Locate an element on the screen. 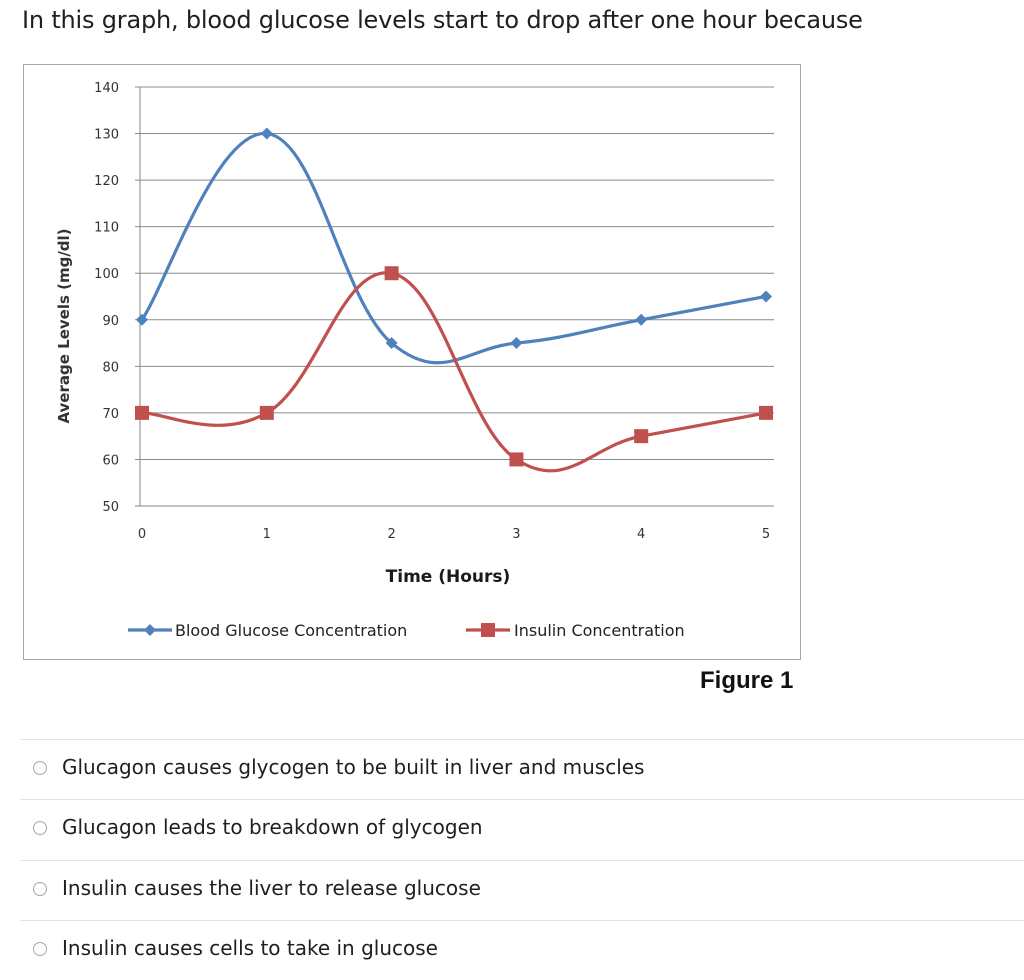  y-axis-label: Average Levels (mg/dl) is located at coordinates (64, 325).